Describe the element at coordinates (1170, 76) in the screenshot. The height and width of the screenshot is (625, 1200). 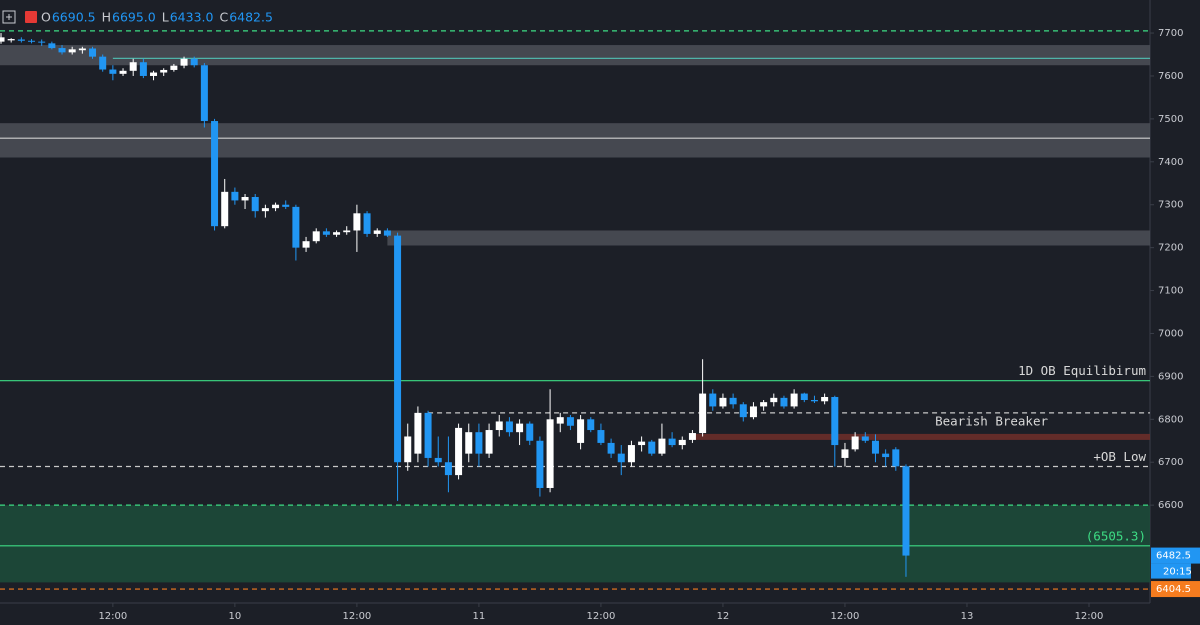
I see `y-tick-label: 7600` at that location.